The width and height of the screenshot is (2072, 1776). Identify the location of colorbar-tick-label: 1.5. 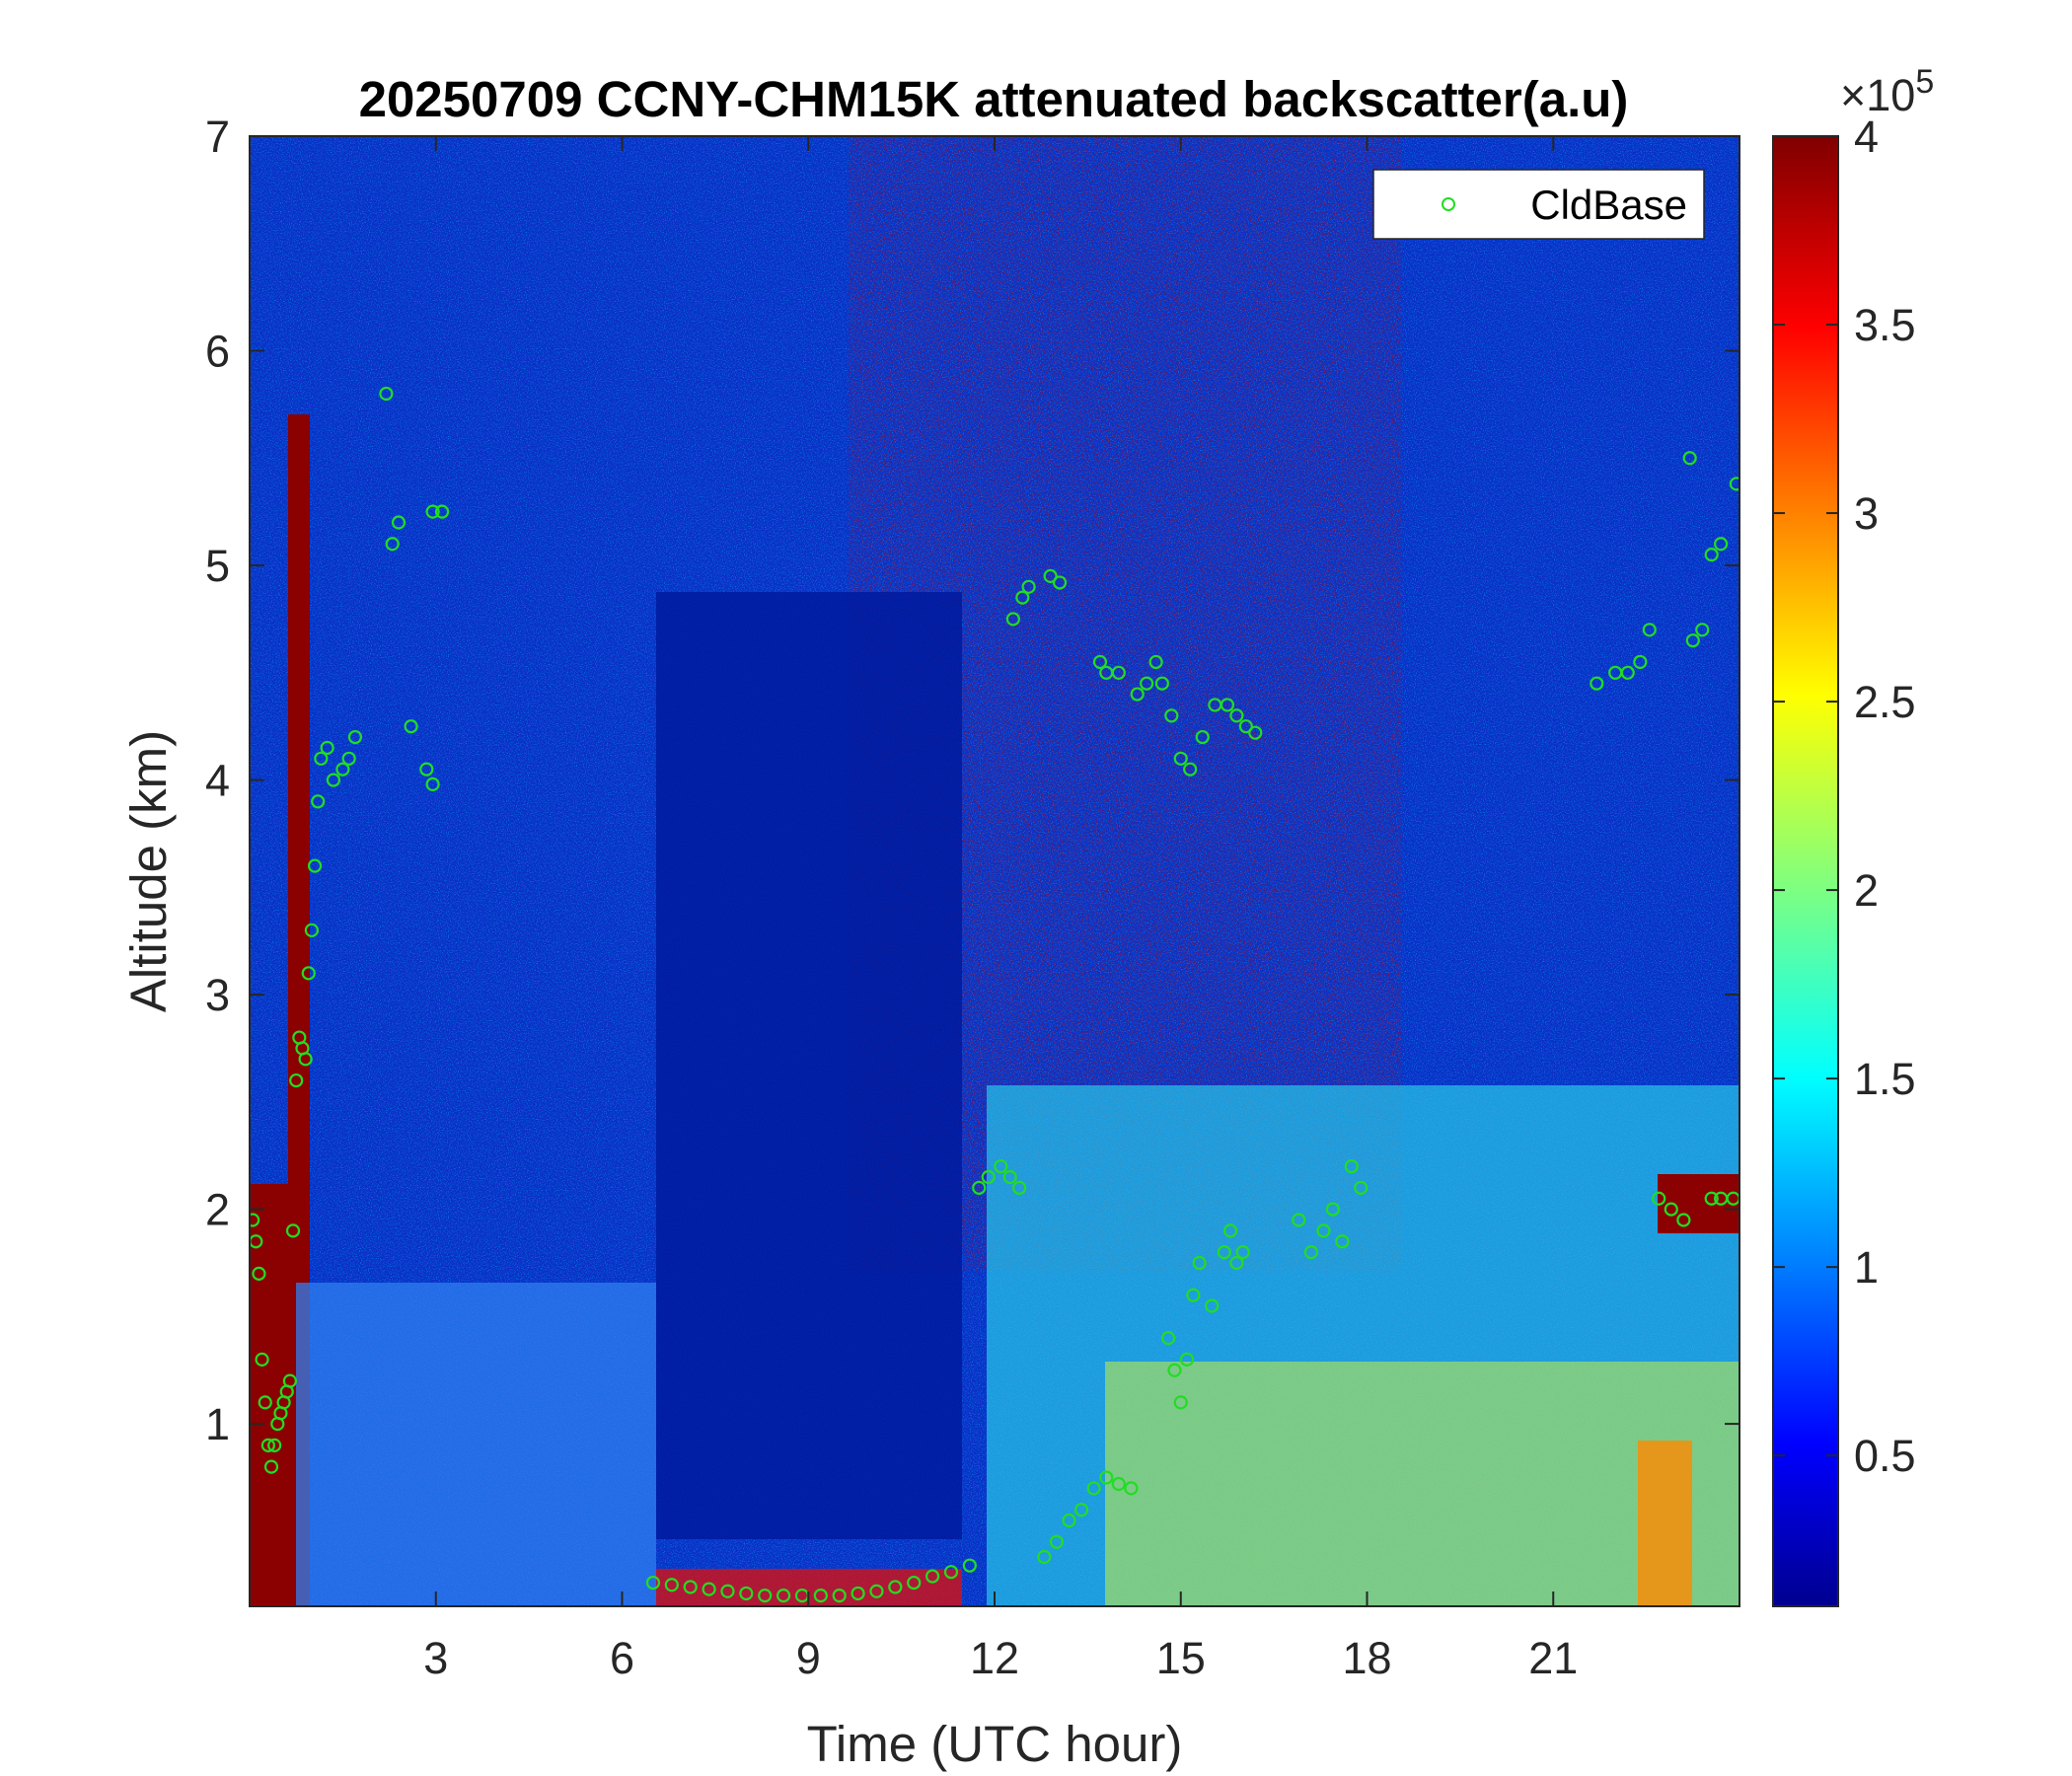
(1885, 1079).